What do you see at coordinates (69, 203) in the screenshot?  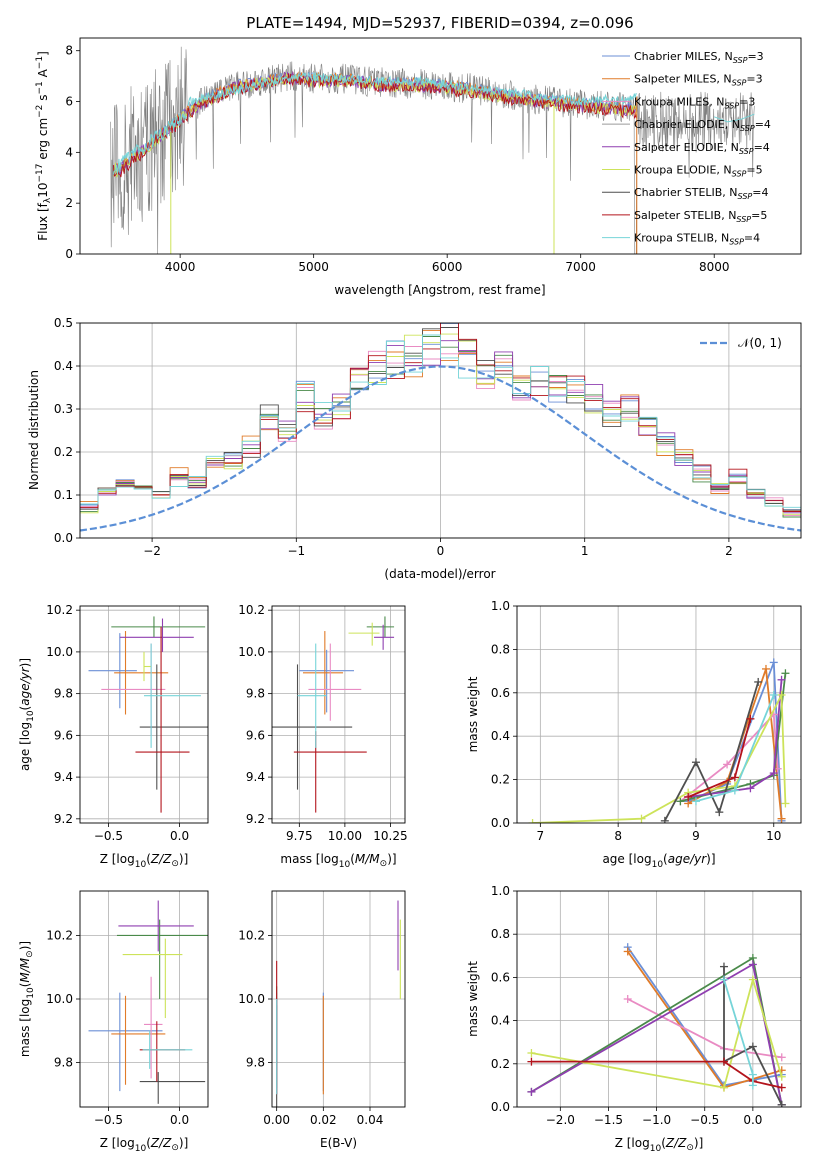 I see `y-tick-label: 2` at bounding box center [69, 203].